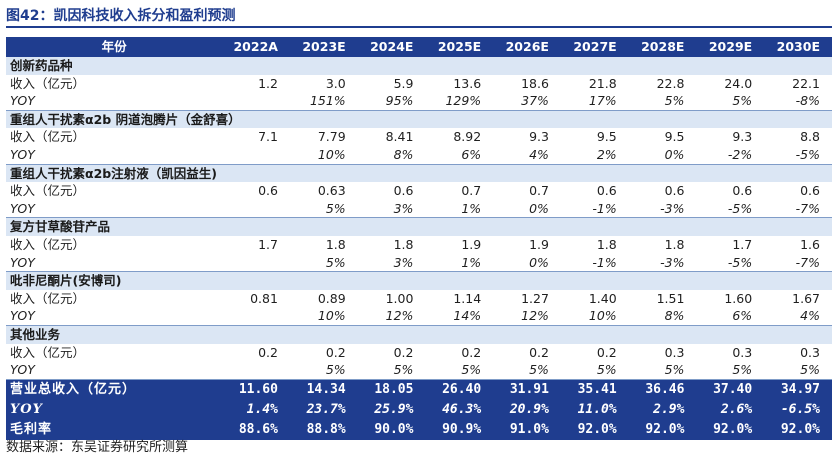 This screenshot has height=466, width=837. I want to click on yoy-cell: -8%, so click(798, 101).